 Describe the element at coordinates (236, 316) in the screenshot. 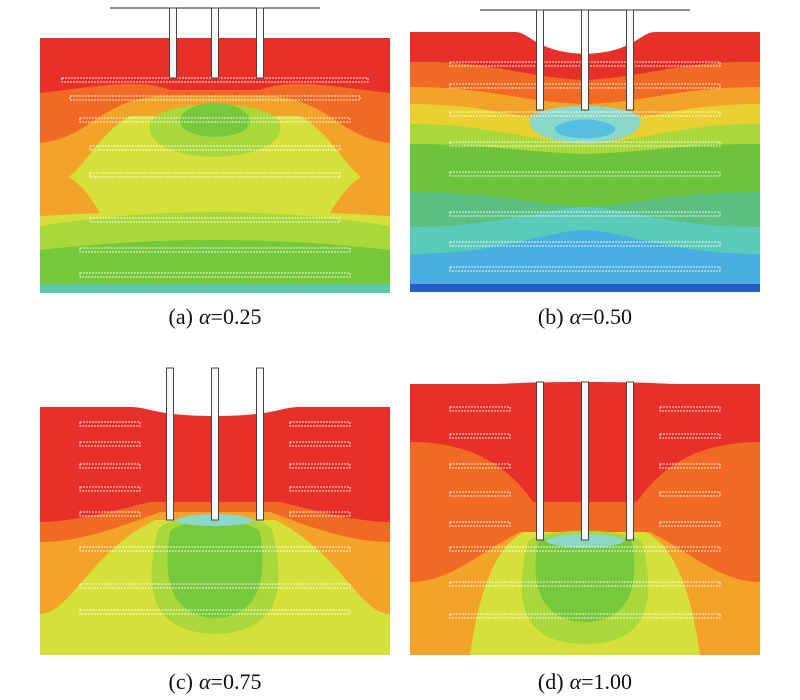

I see `caption-value: =0.25` at that location.